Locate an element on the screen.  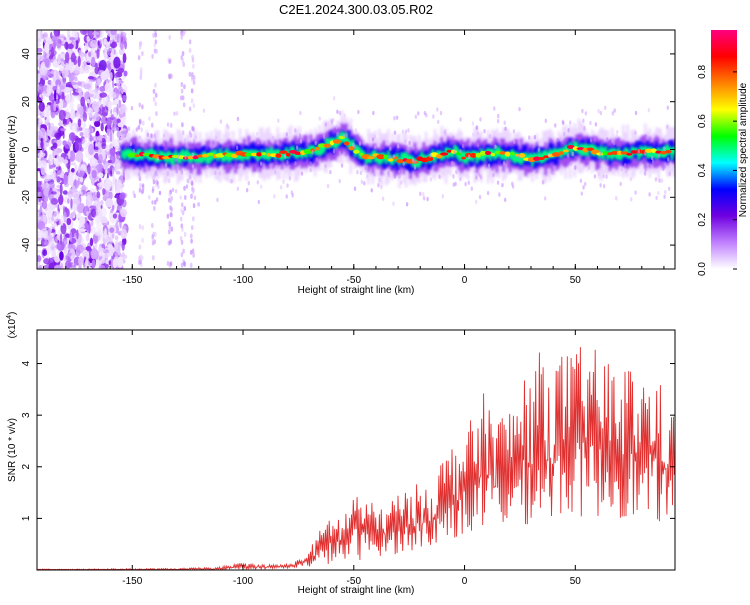
spectrogram-y-label: Frequency (Hz) is located at coordinates (12, 150).